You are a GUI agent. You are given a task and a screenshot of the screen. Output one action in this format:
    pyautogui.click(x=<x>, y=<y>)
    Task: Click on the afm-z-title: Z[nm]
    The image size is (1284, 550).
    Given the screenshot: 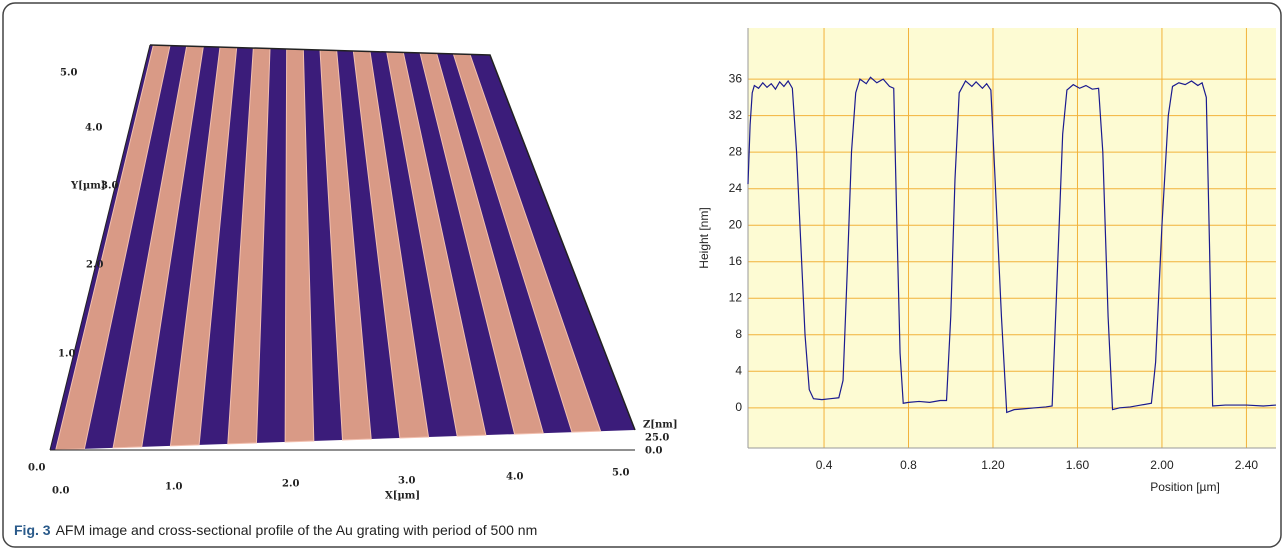 What is the action you would take?
    pyautogui.click(x=660, y=425)
    